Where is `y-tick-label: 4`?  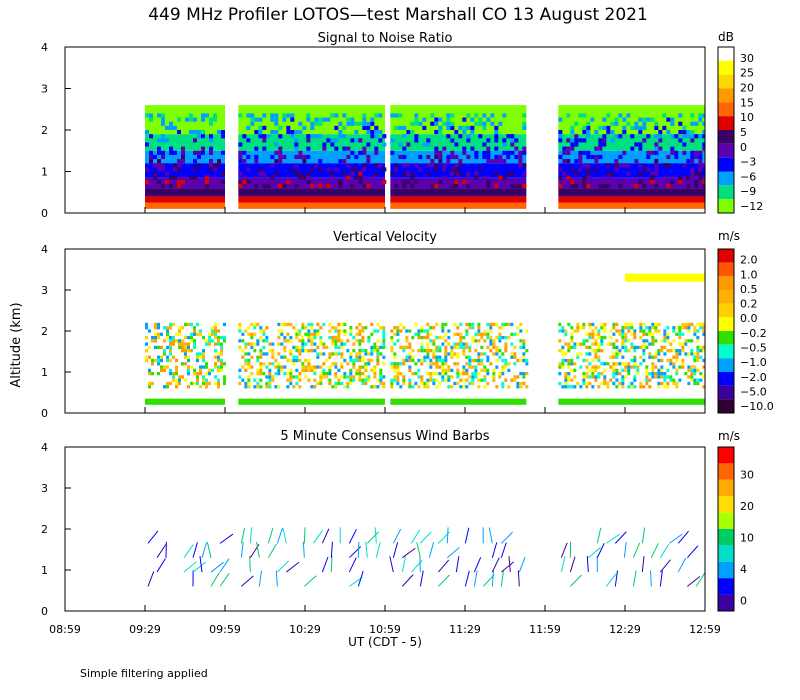 y-tick-label: 4 is located at coordinates (44, 249).